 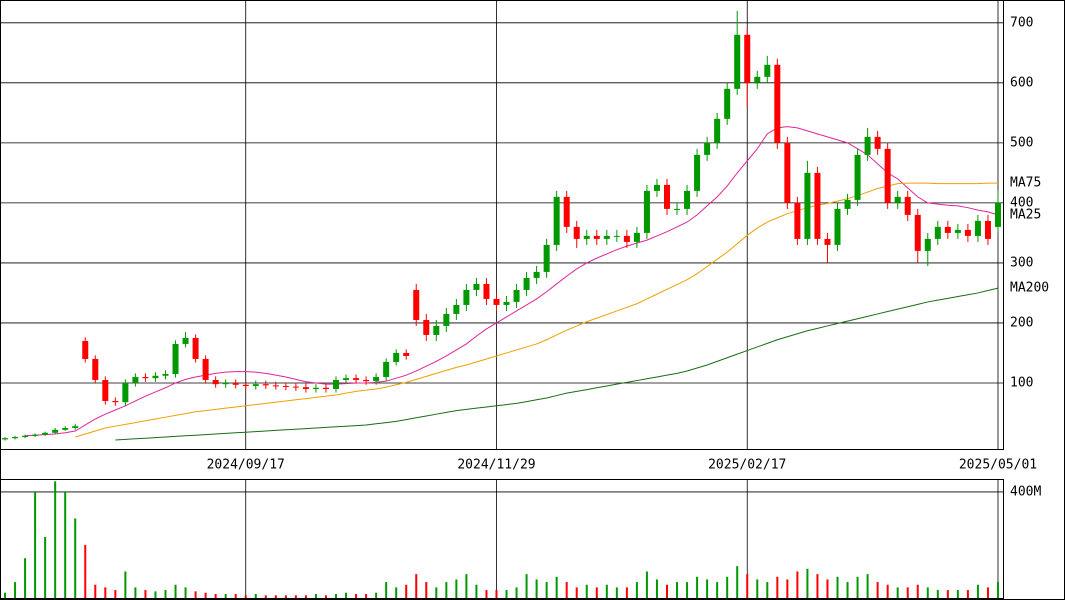 I want to click on x-tick-label: 2025/05/01, so click(x=998, y=465).